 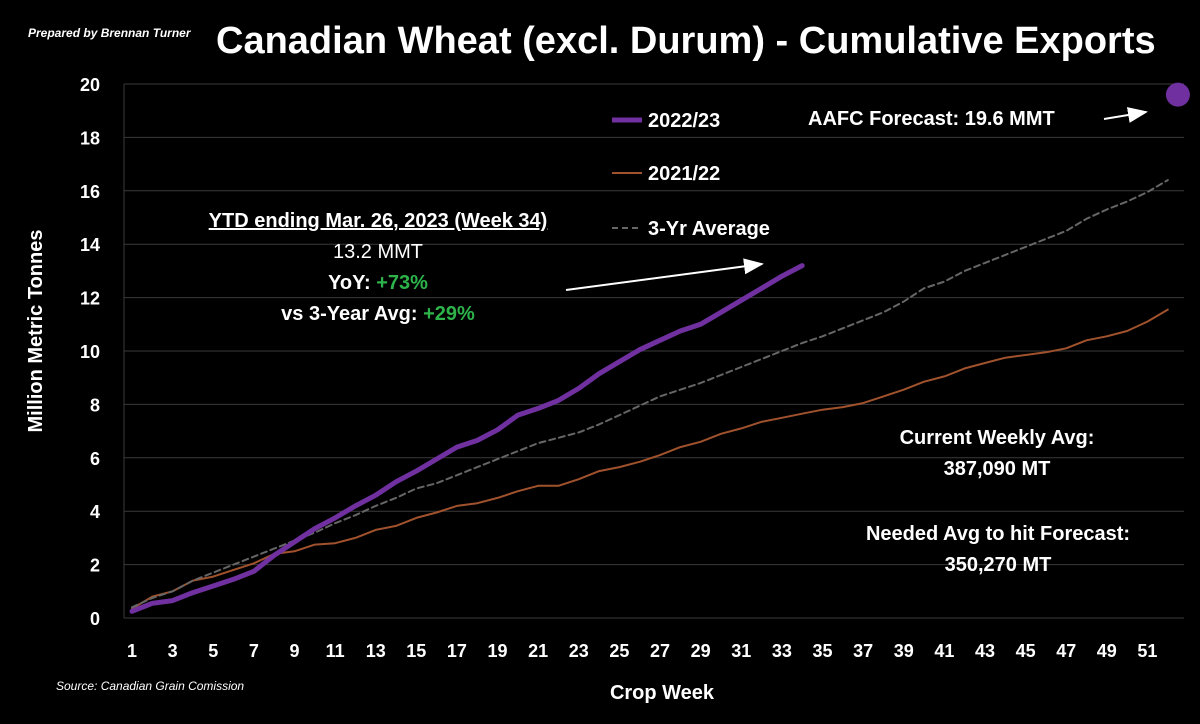 What do you see at coordinates (741, 651) in the screenshot?
I see `x-tick-label: 31` at bounding box center [741, 651].